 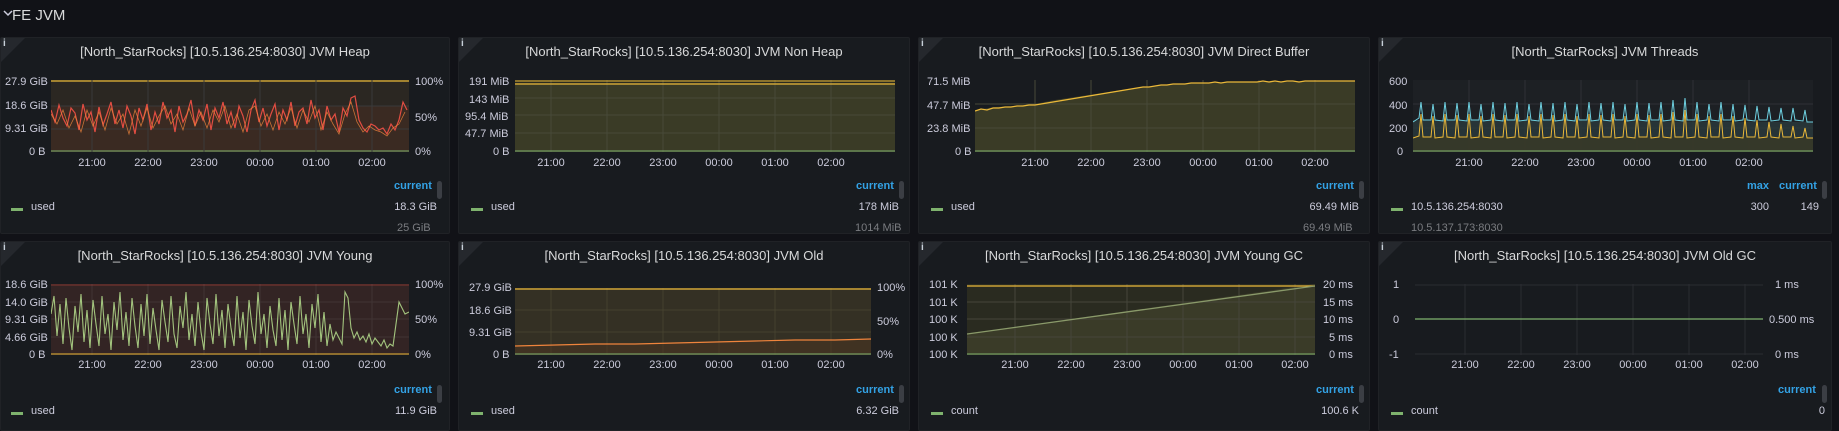 What do you see at coordinates (1165, 116) in the screenshot?
I see `chart-plot-direct-buffer` at bounding box center [1165, 116].